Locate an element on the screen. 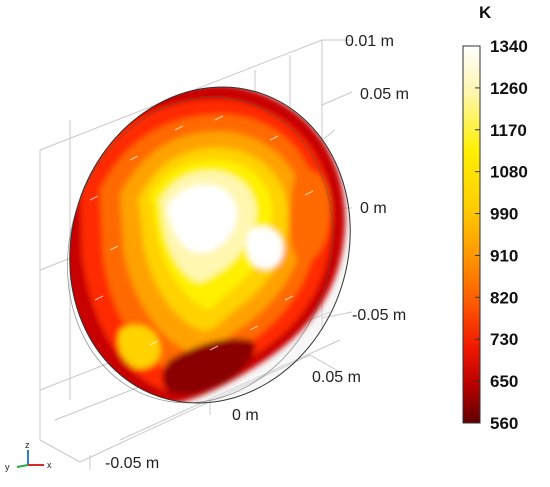 The image size is (550, 487). axis-triad: z x y is located at coordinates (28, 456).